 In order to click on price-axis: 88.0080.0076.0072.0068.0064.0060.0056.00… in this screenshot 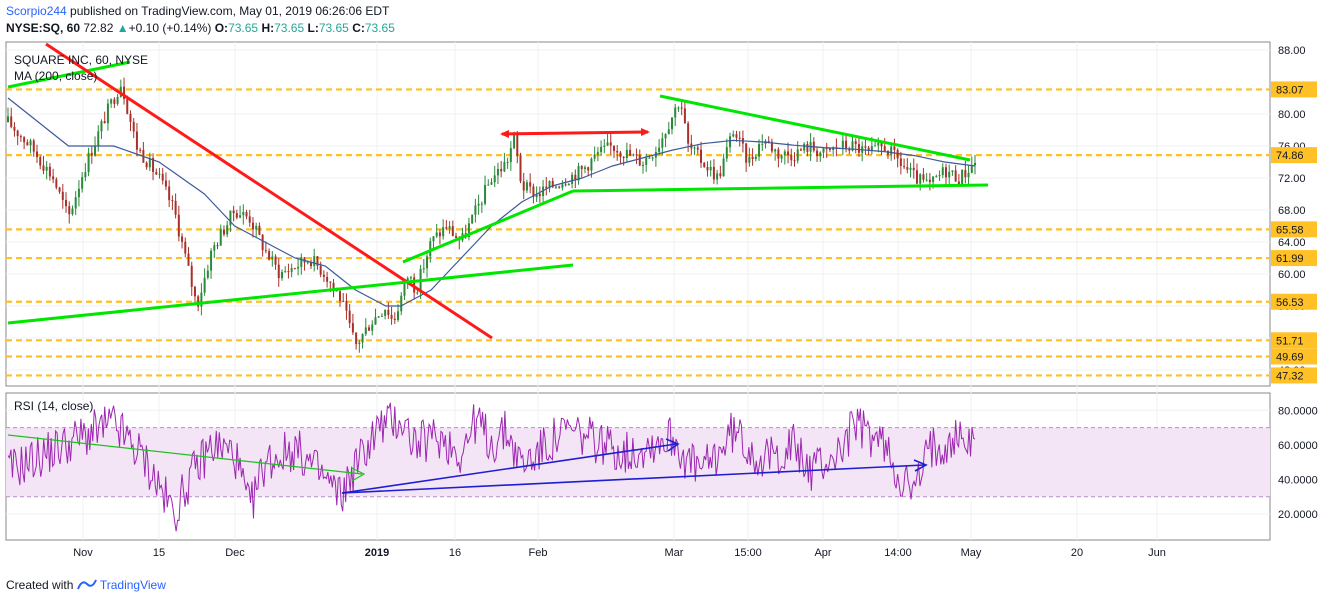, I will do `click(1294, 214)`.